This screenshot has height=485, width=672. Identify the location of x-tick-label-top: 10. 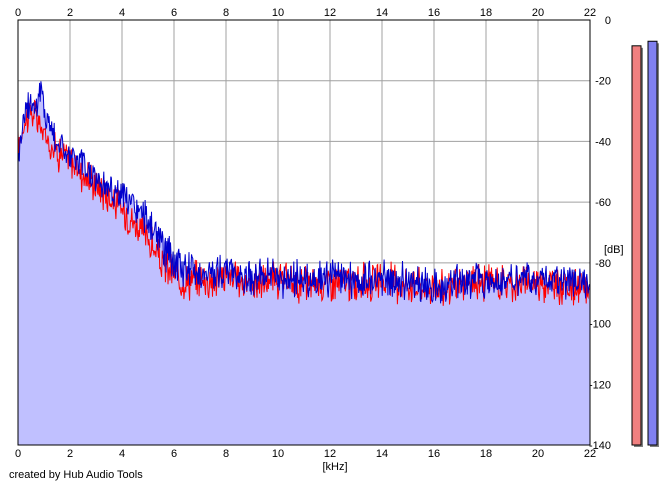
(278, 13).